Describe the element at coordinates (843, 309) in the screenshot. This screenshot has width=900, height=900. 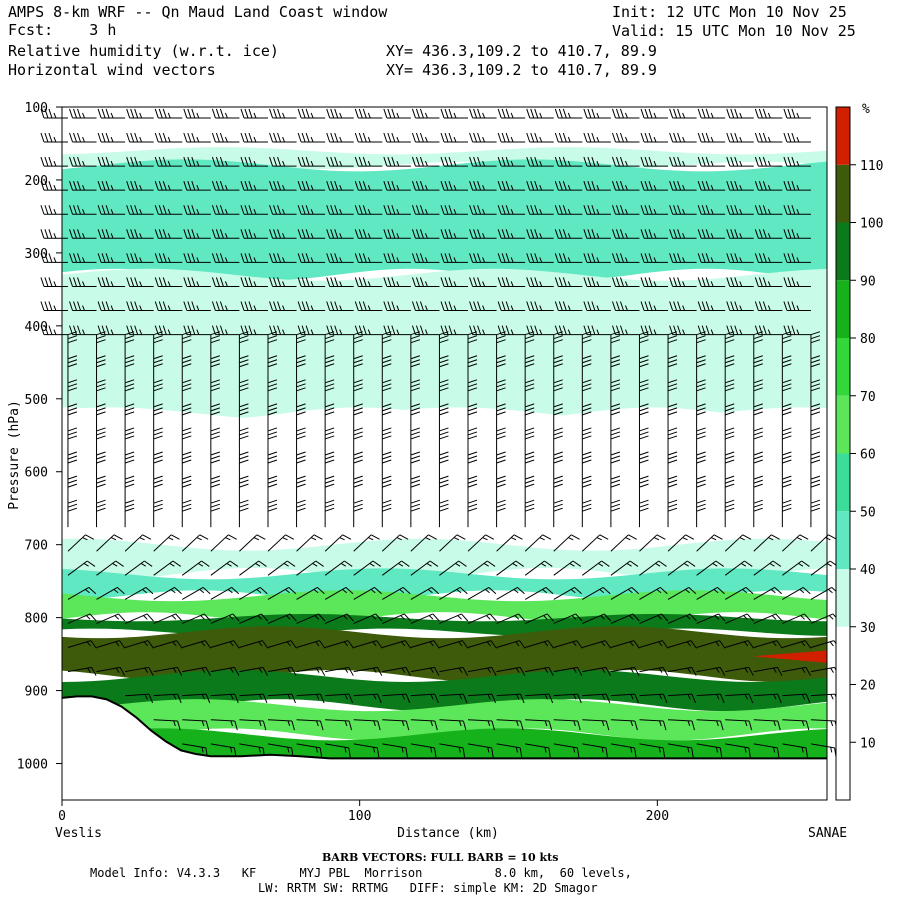
I see `colorbar-segment` at that location.